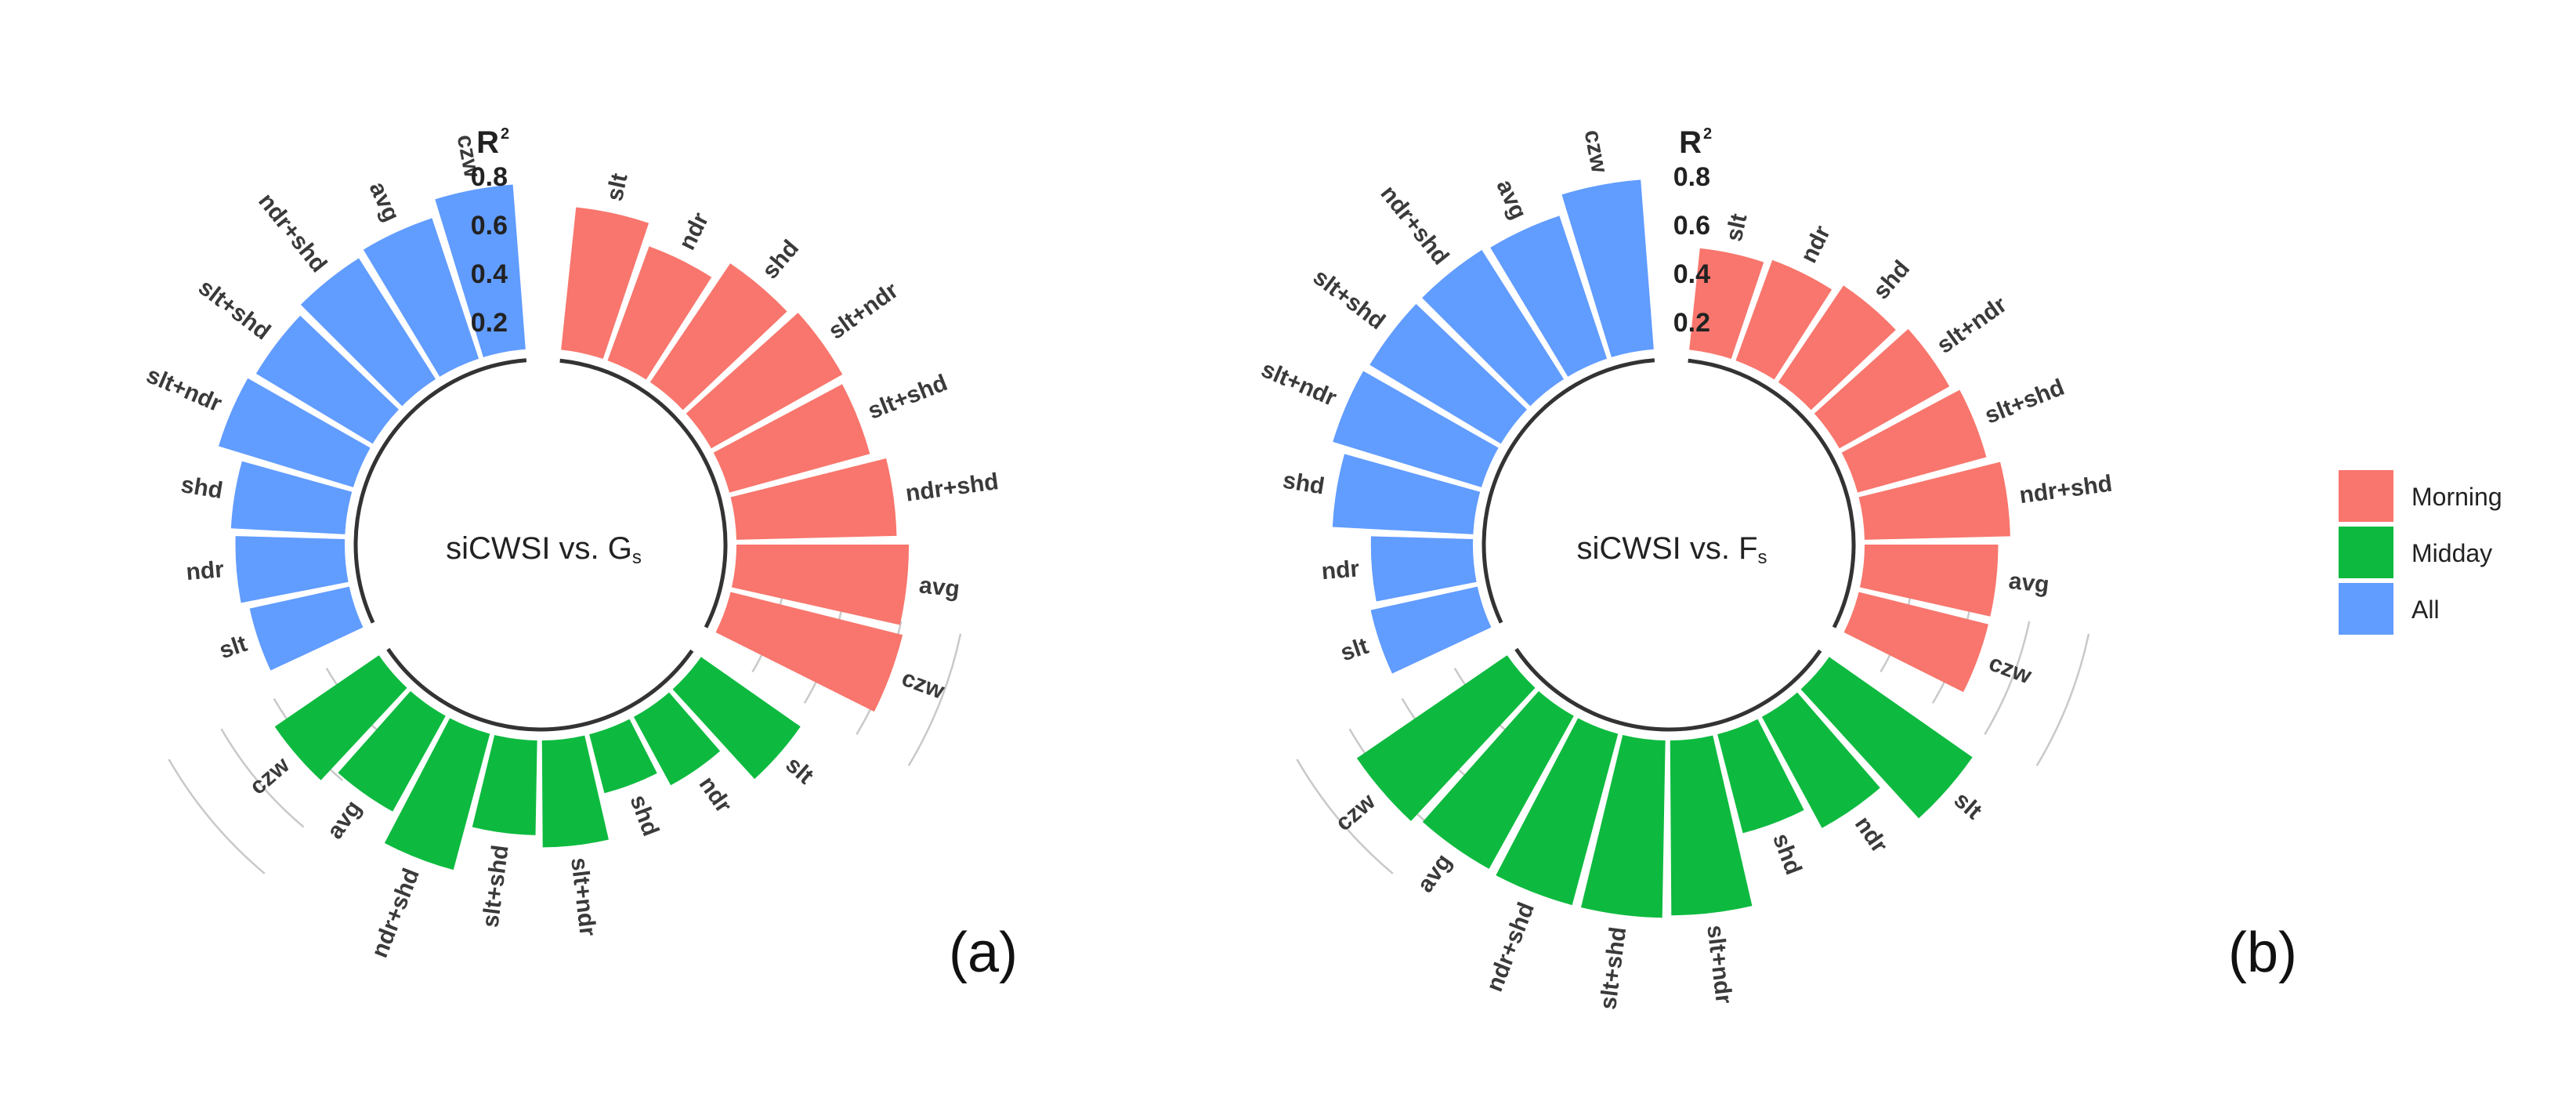 This screenshot has width=2576, height=1097. What do you see at coordinates (540, 689) in the screenshot?
I see `group-baseline-midday` at bounding box center [540, 689].